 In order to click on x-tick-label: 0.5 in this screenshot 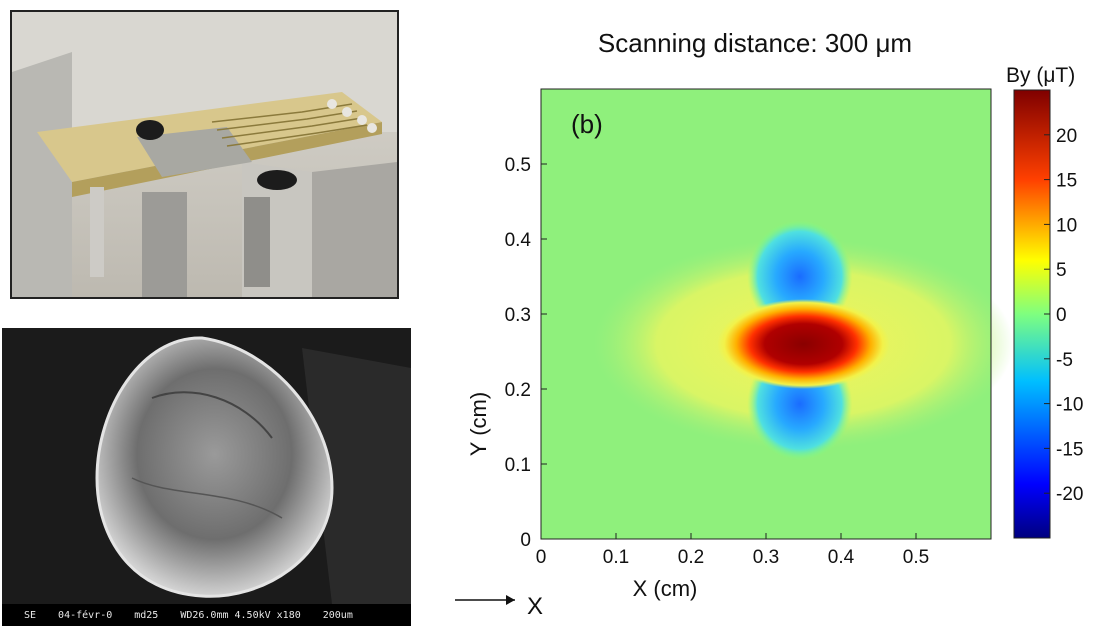, I will do `click(916, 557)`.